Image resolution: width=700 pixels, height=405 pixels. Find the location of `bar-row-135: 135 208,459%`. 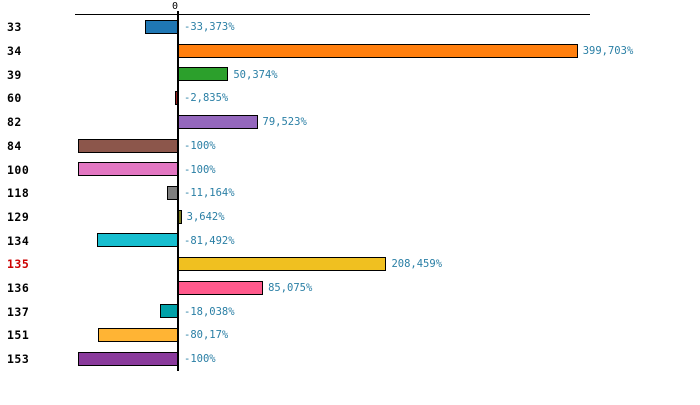

bar-row-135: 135 208,459% is located at coordinates (350, 265).